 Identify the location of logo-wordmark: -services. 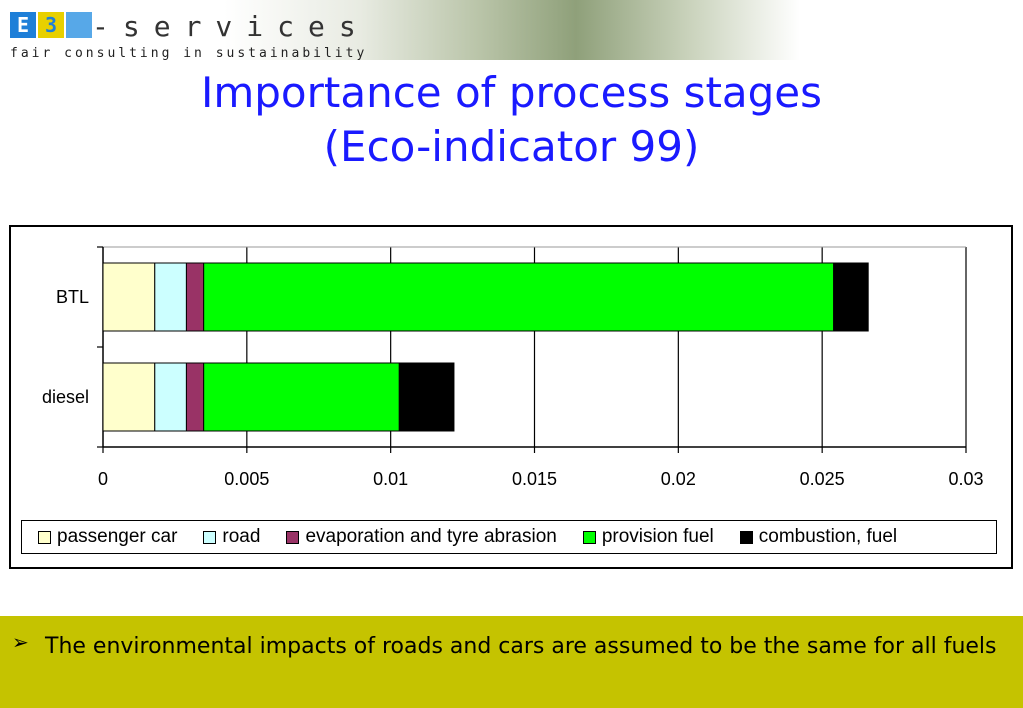
(231, 26).